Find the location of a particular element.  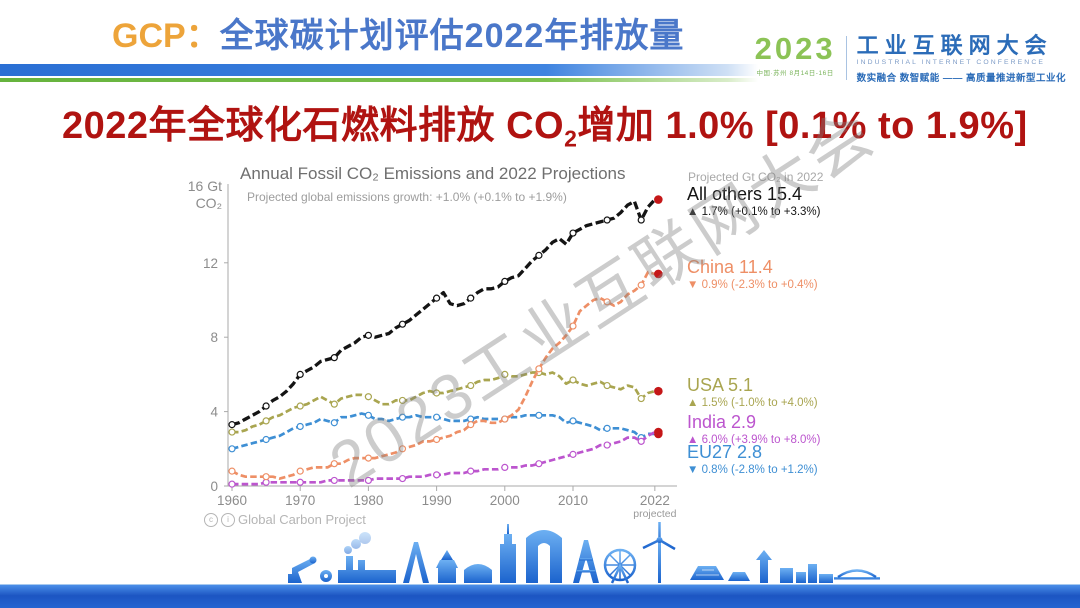

y-axis-top-label-line1: 16 Gt is located at coordinates (204, 186).